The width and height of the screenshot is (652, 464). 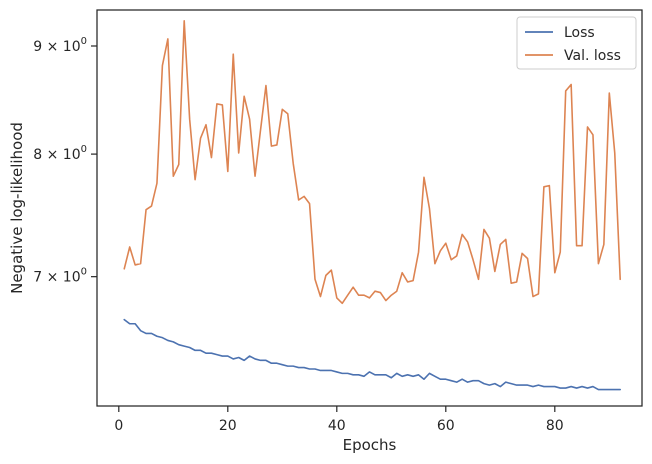 What do you see at coordinates (579, 33) in the screenshot?
I see `legend-label: Loss` at bounding box center [579, 33].